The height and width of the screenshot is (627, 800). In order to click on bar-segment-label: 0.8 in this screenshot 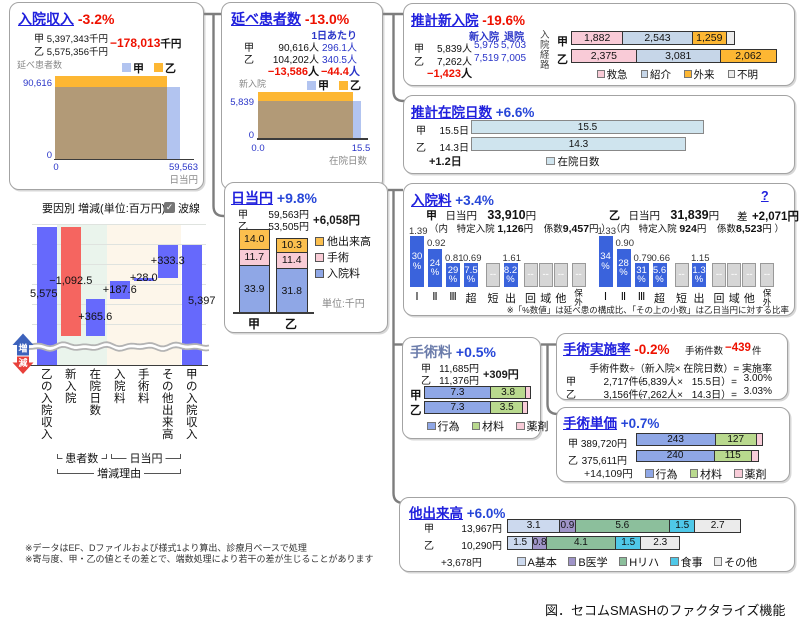, I will do `click(539, 543)`.